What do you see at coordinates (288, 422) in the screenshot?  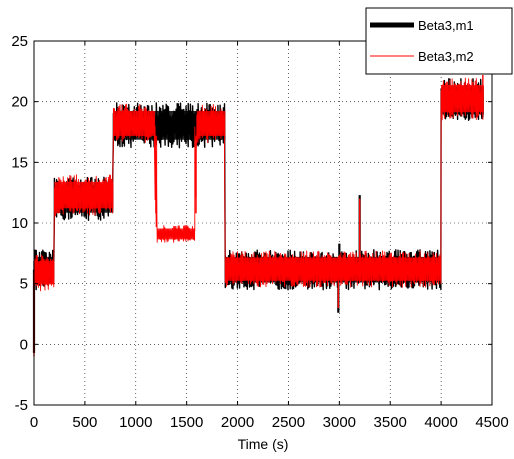 I see `x-tick-label: 2500` at bounding box center [288, 422].